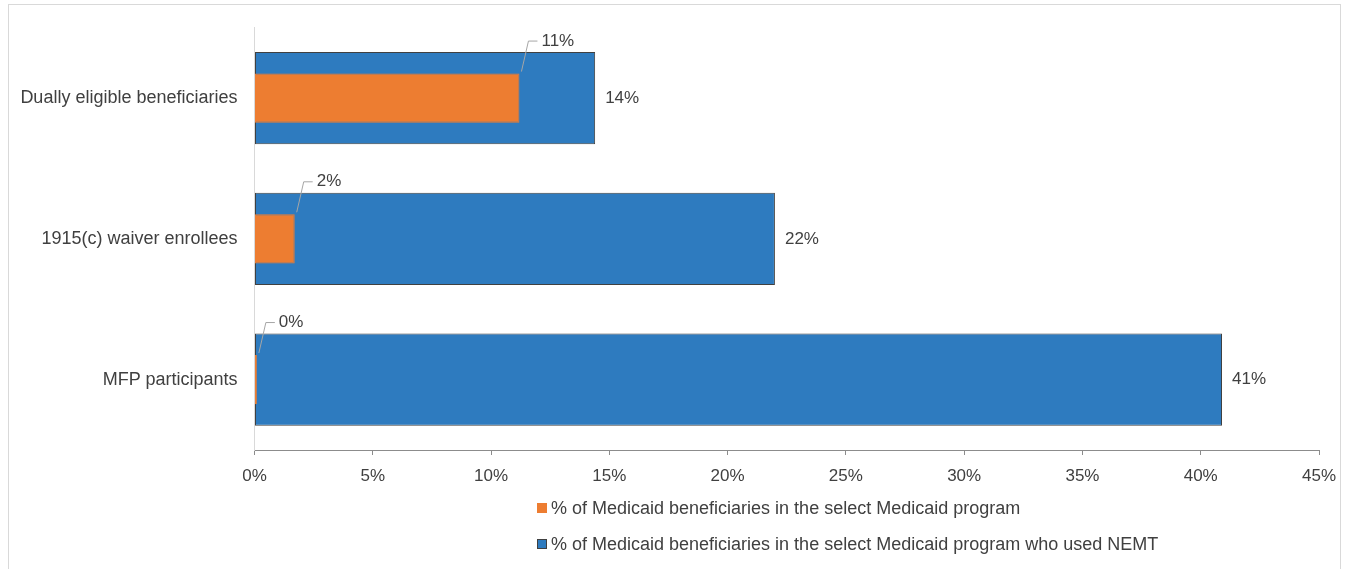  I want to click on data-label: 14%, so click(622, 97).